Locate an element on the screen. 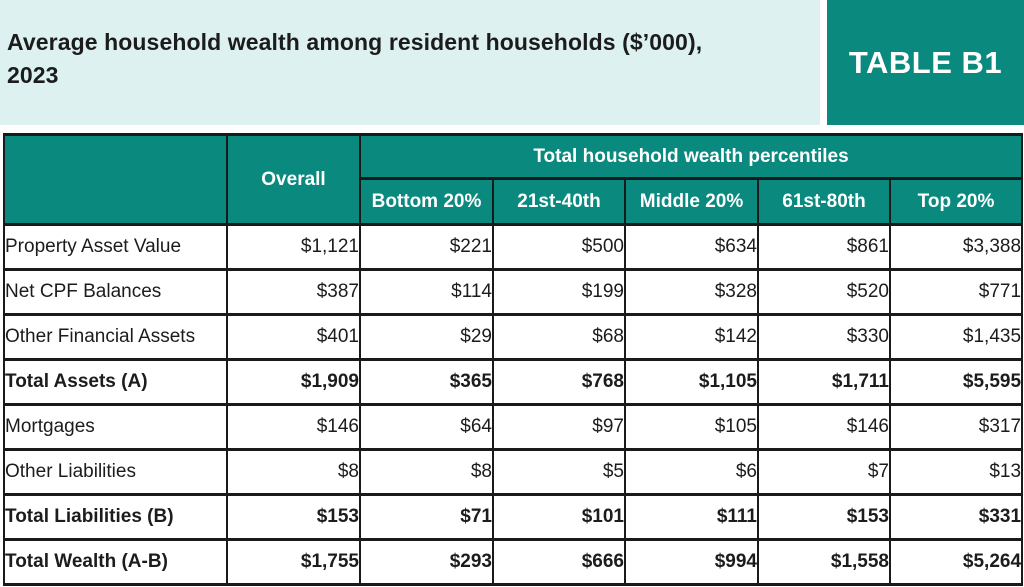 The image size is (1024, 587). cell-value: $1,435 is located at coordinates (956, 337).